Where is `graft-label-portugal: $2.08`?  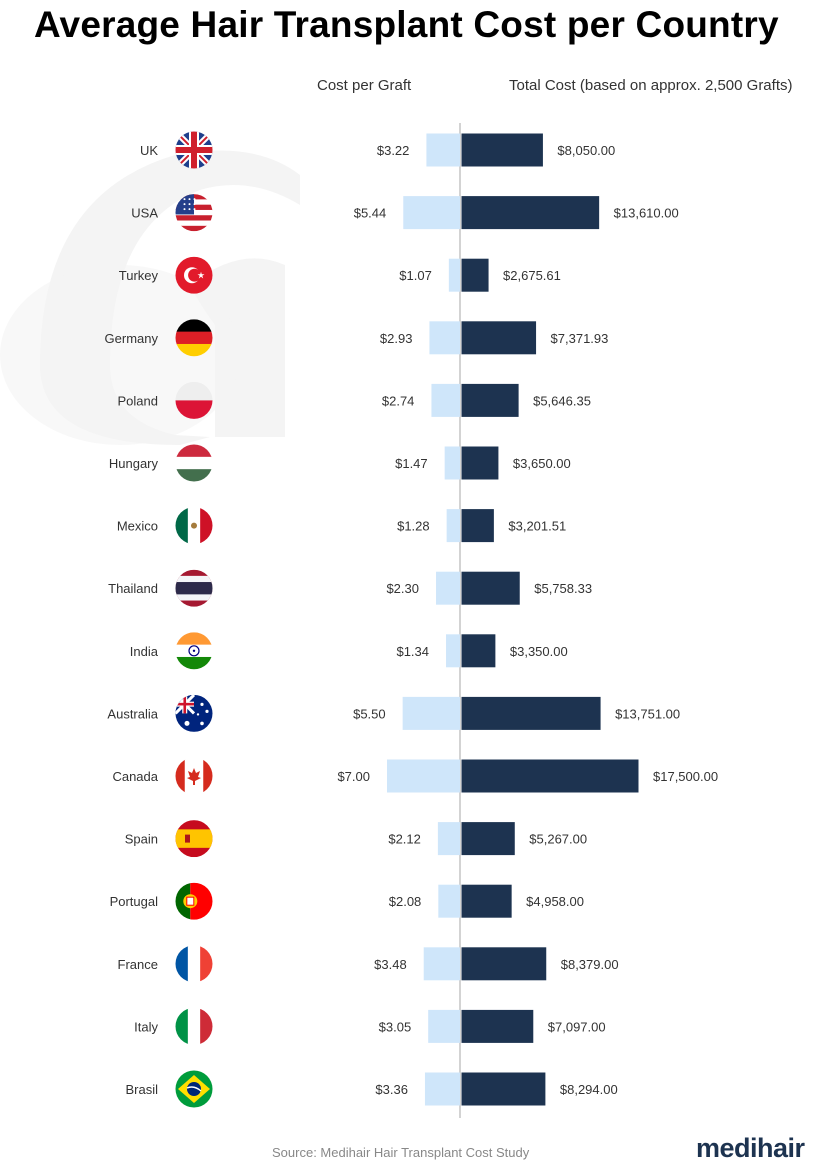
graft-label-portugal: $2.08 is located at coordinates (405, 901).